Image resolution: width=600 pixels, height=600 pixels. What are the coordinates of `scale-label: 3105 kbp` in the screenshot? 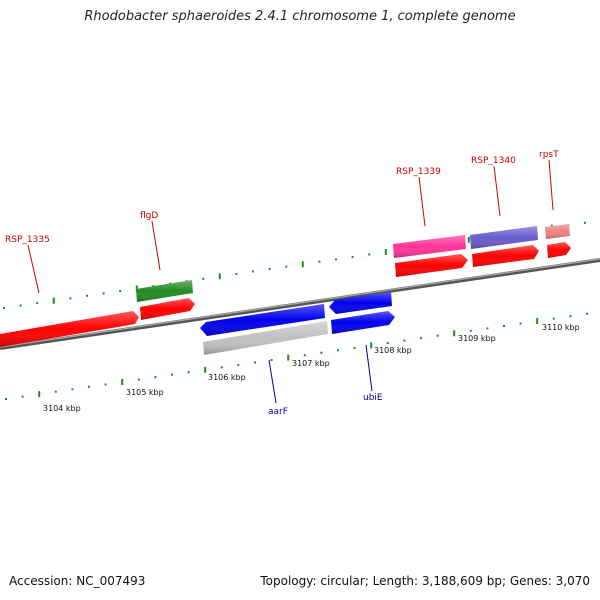 It's located at (145, 392).